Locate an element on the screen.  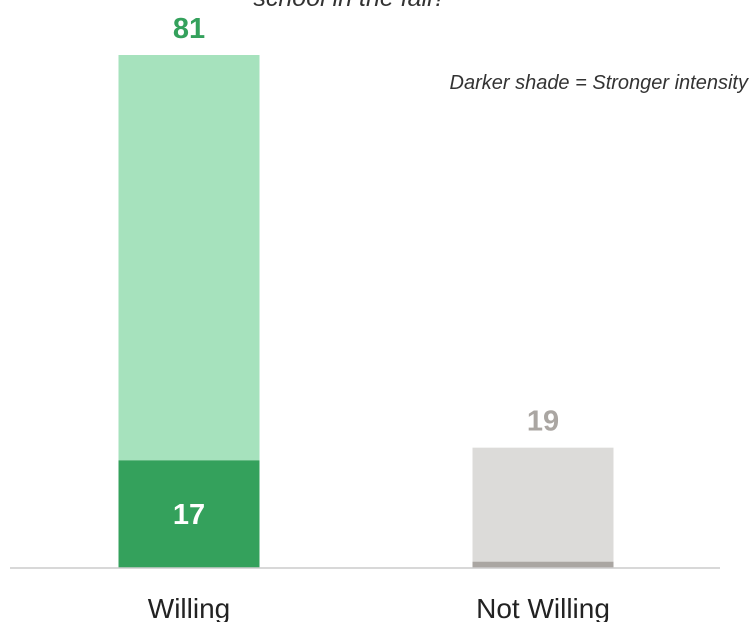
bar-willing-light is located at coordinates (189, 258).